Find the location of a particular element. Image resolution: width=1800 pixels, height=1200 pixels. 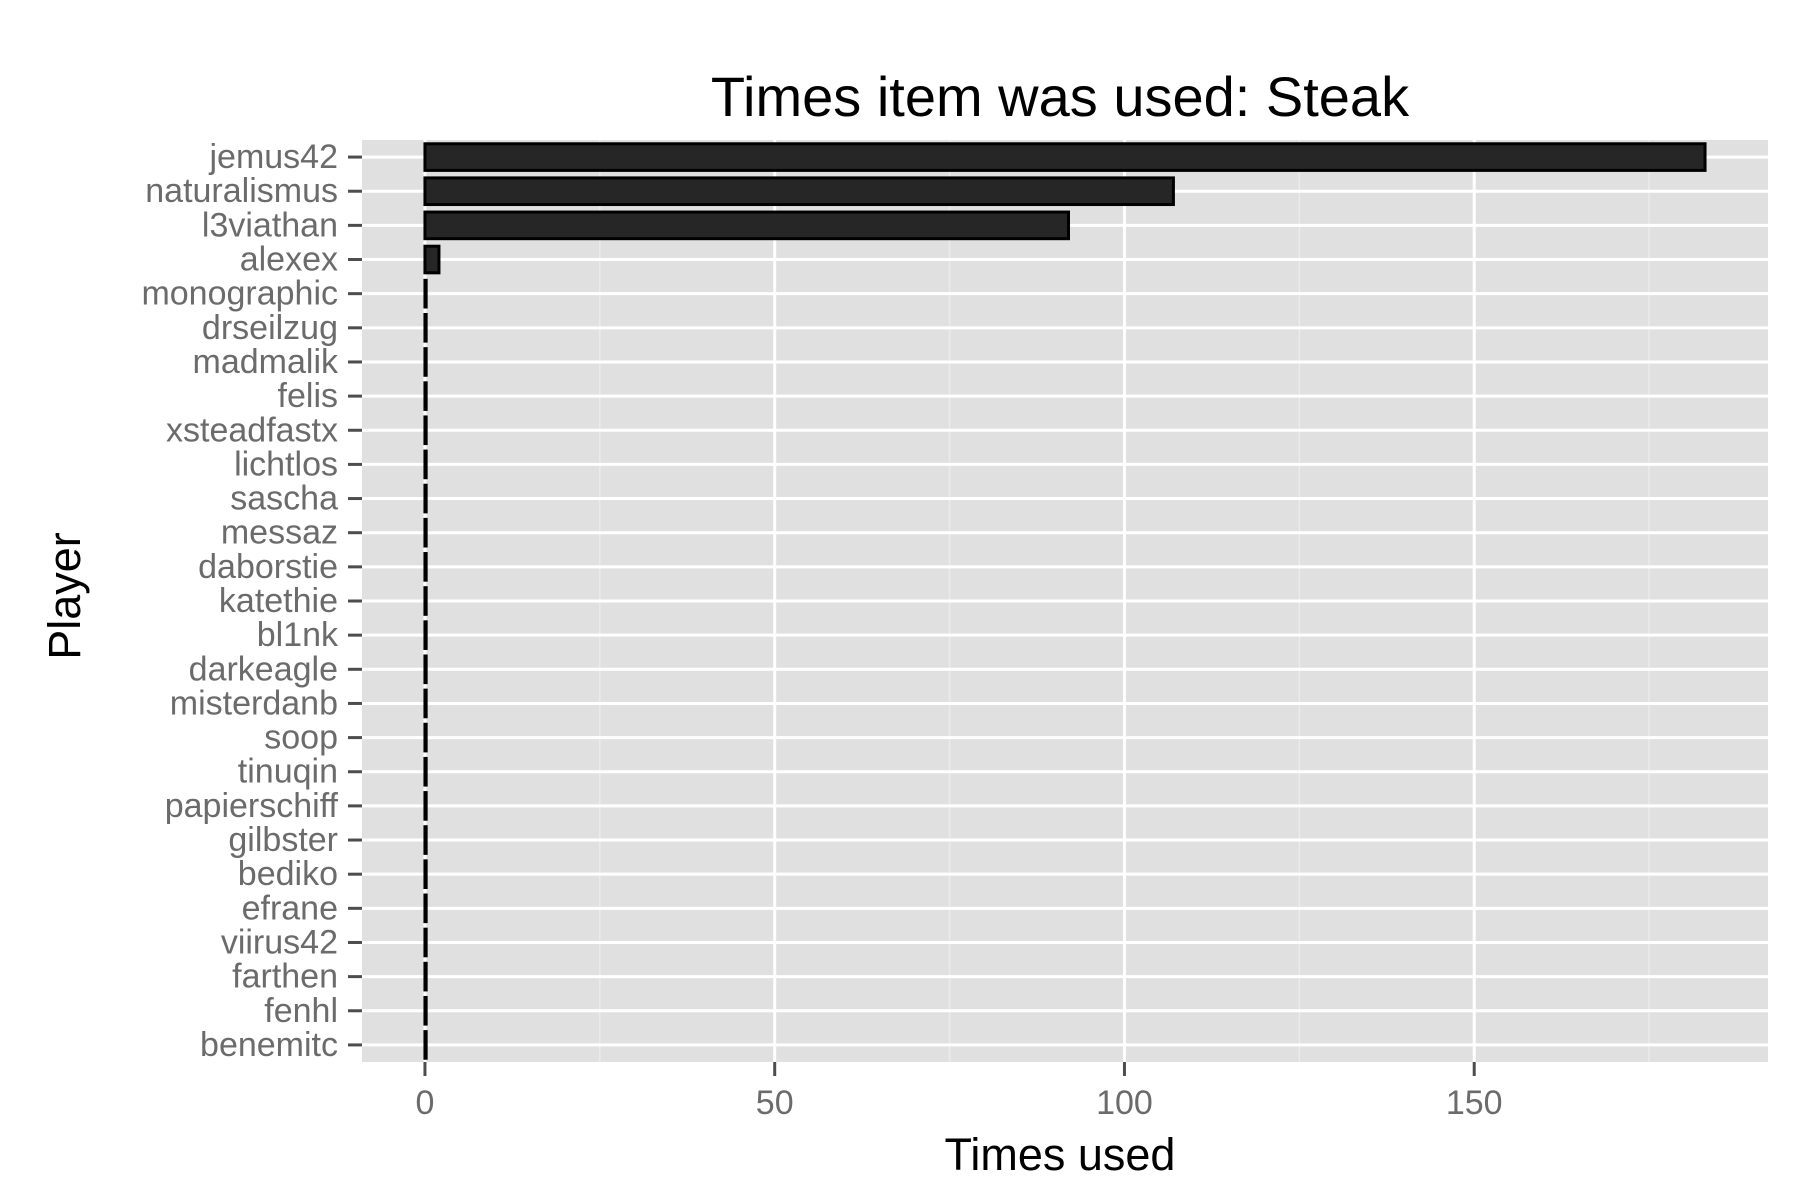

bar-papierschiff is located at coordinates (425, 806).